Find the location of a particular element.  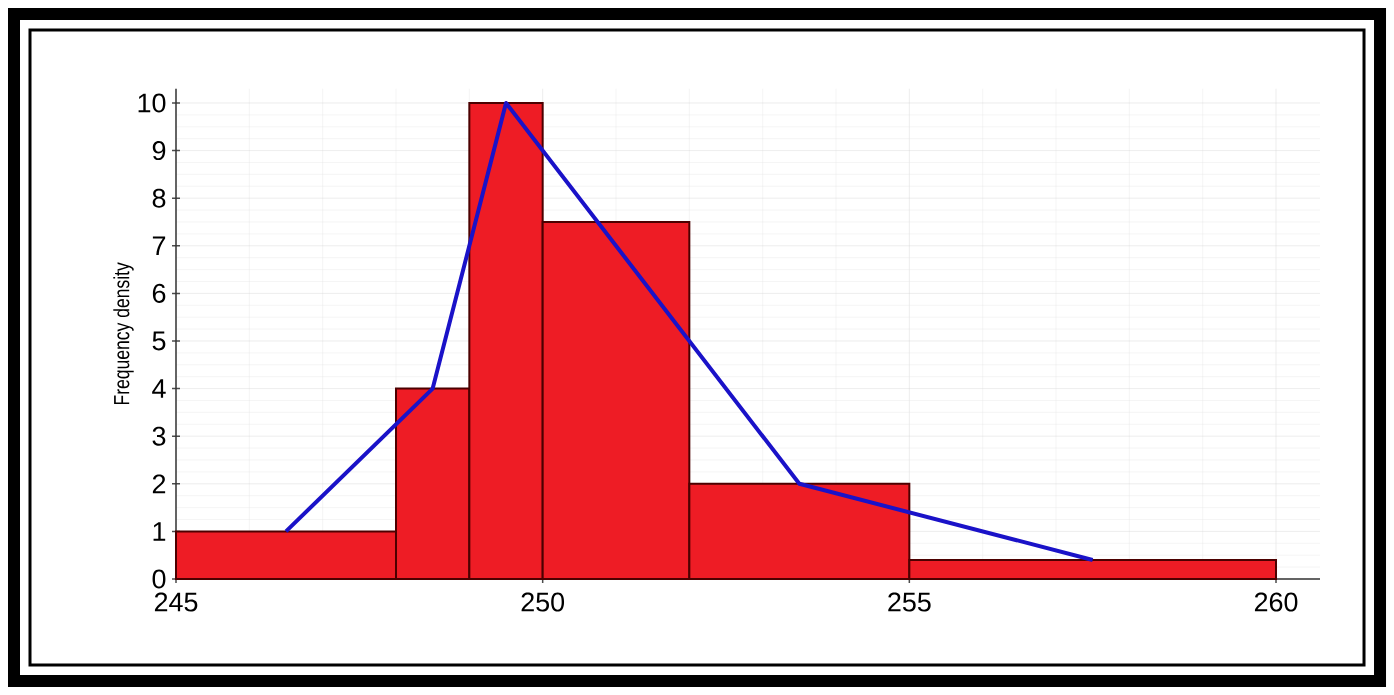

y-tick-label: 9 is located at coordinates (159, 151).